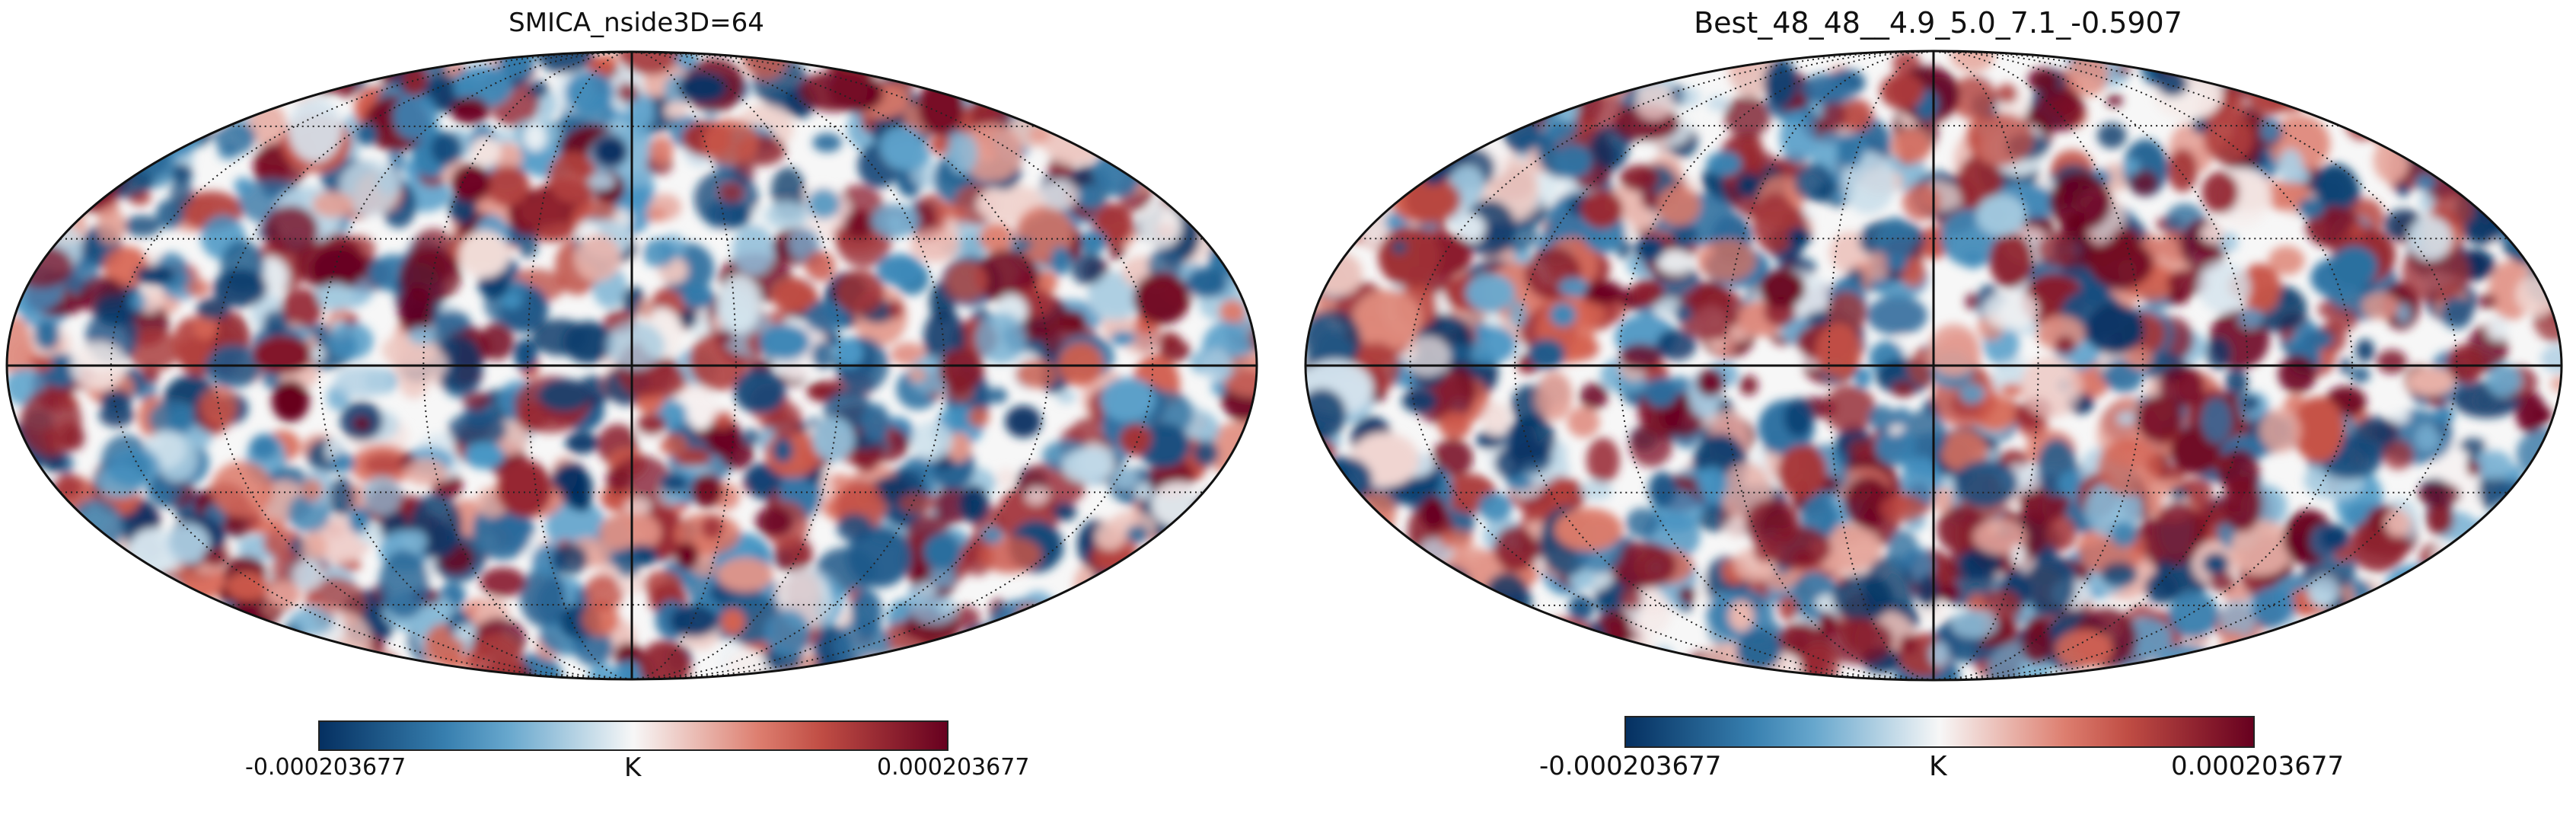 The width and height of the screenshot is (2576, 821). I want to click on map-title: Best_48_48__4.9_5.0_7.1_-0.5907, so click(1938, 23).